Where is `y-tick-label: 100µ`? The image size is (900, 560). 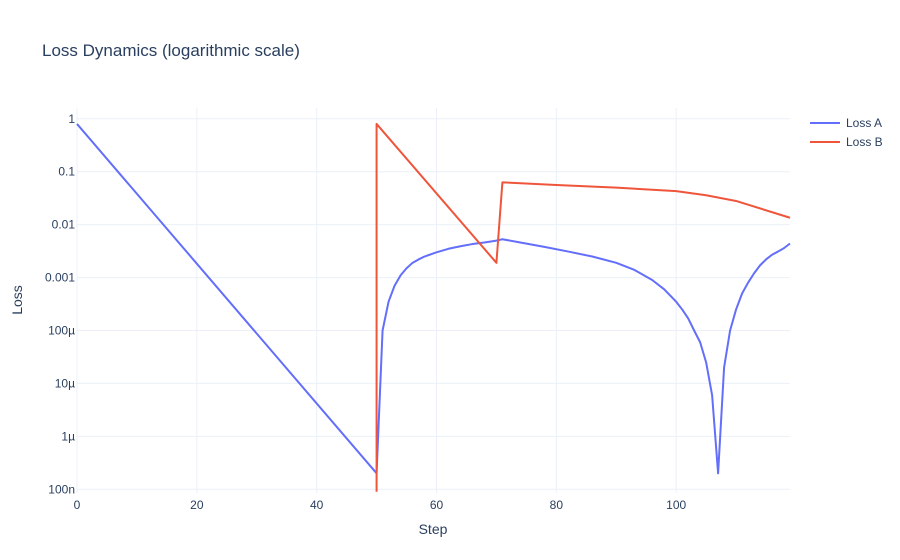 y-tick-label: 100µ is located at coordinates (61, 330).